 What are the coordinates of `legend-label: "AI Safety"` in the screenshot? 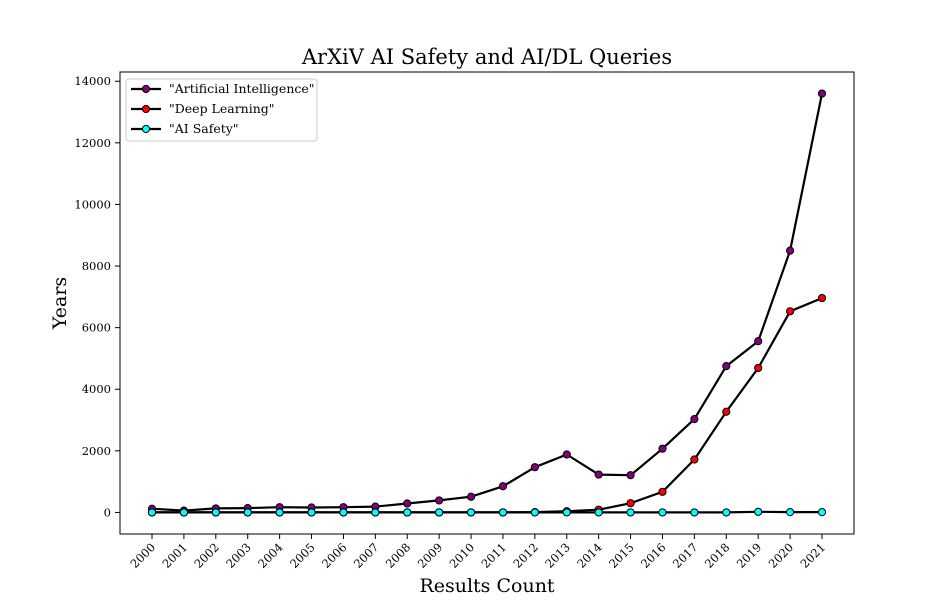 It's located at (204, 128).